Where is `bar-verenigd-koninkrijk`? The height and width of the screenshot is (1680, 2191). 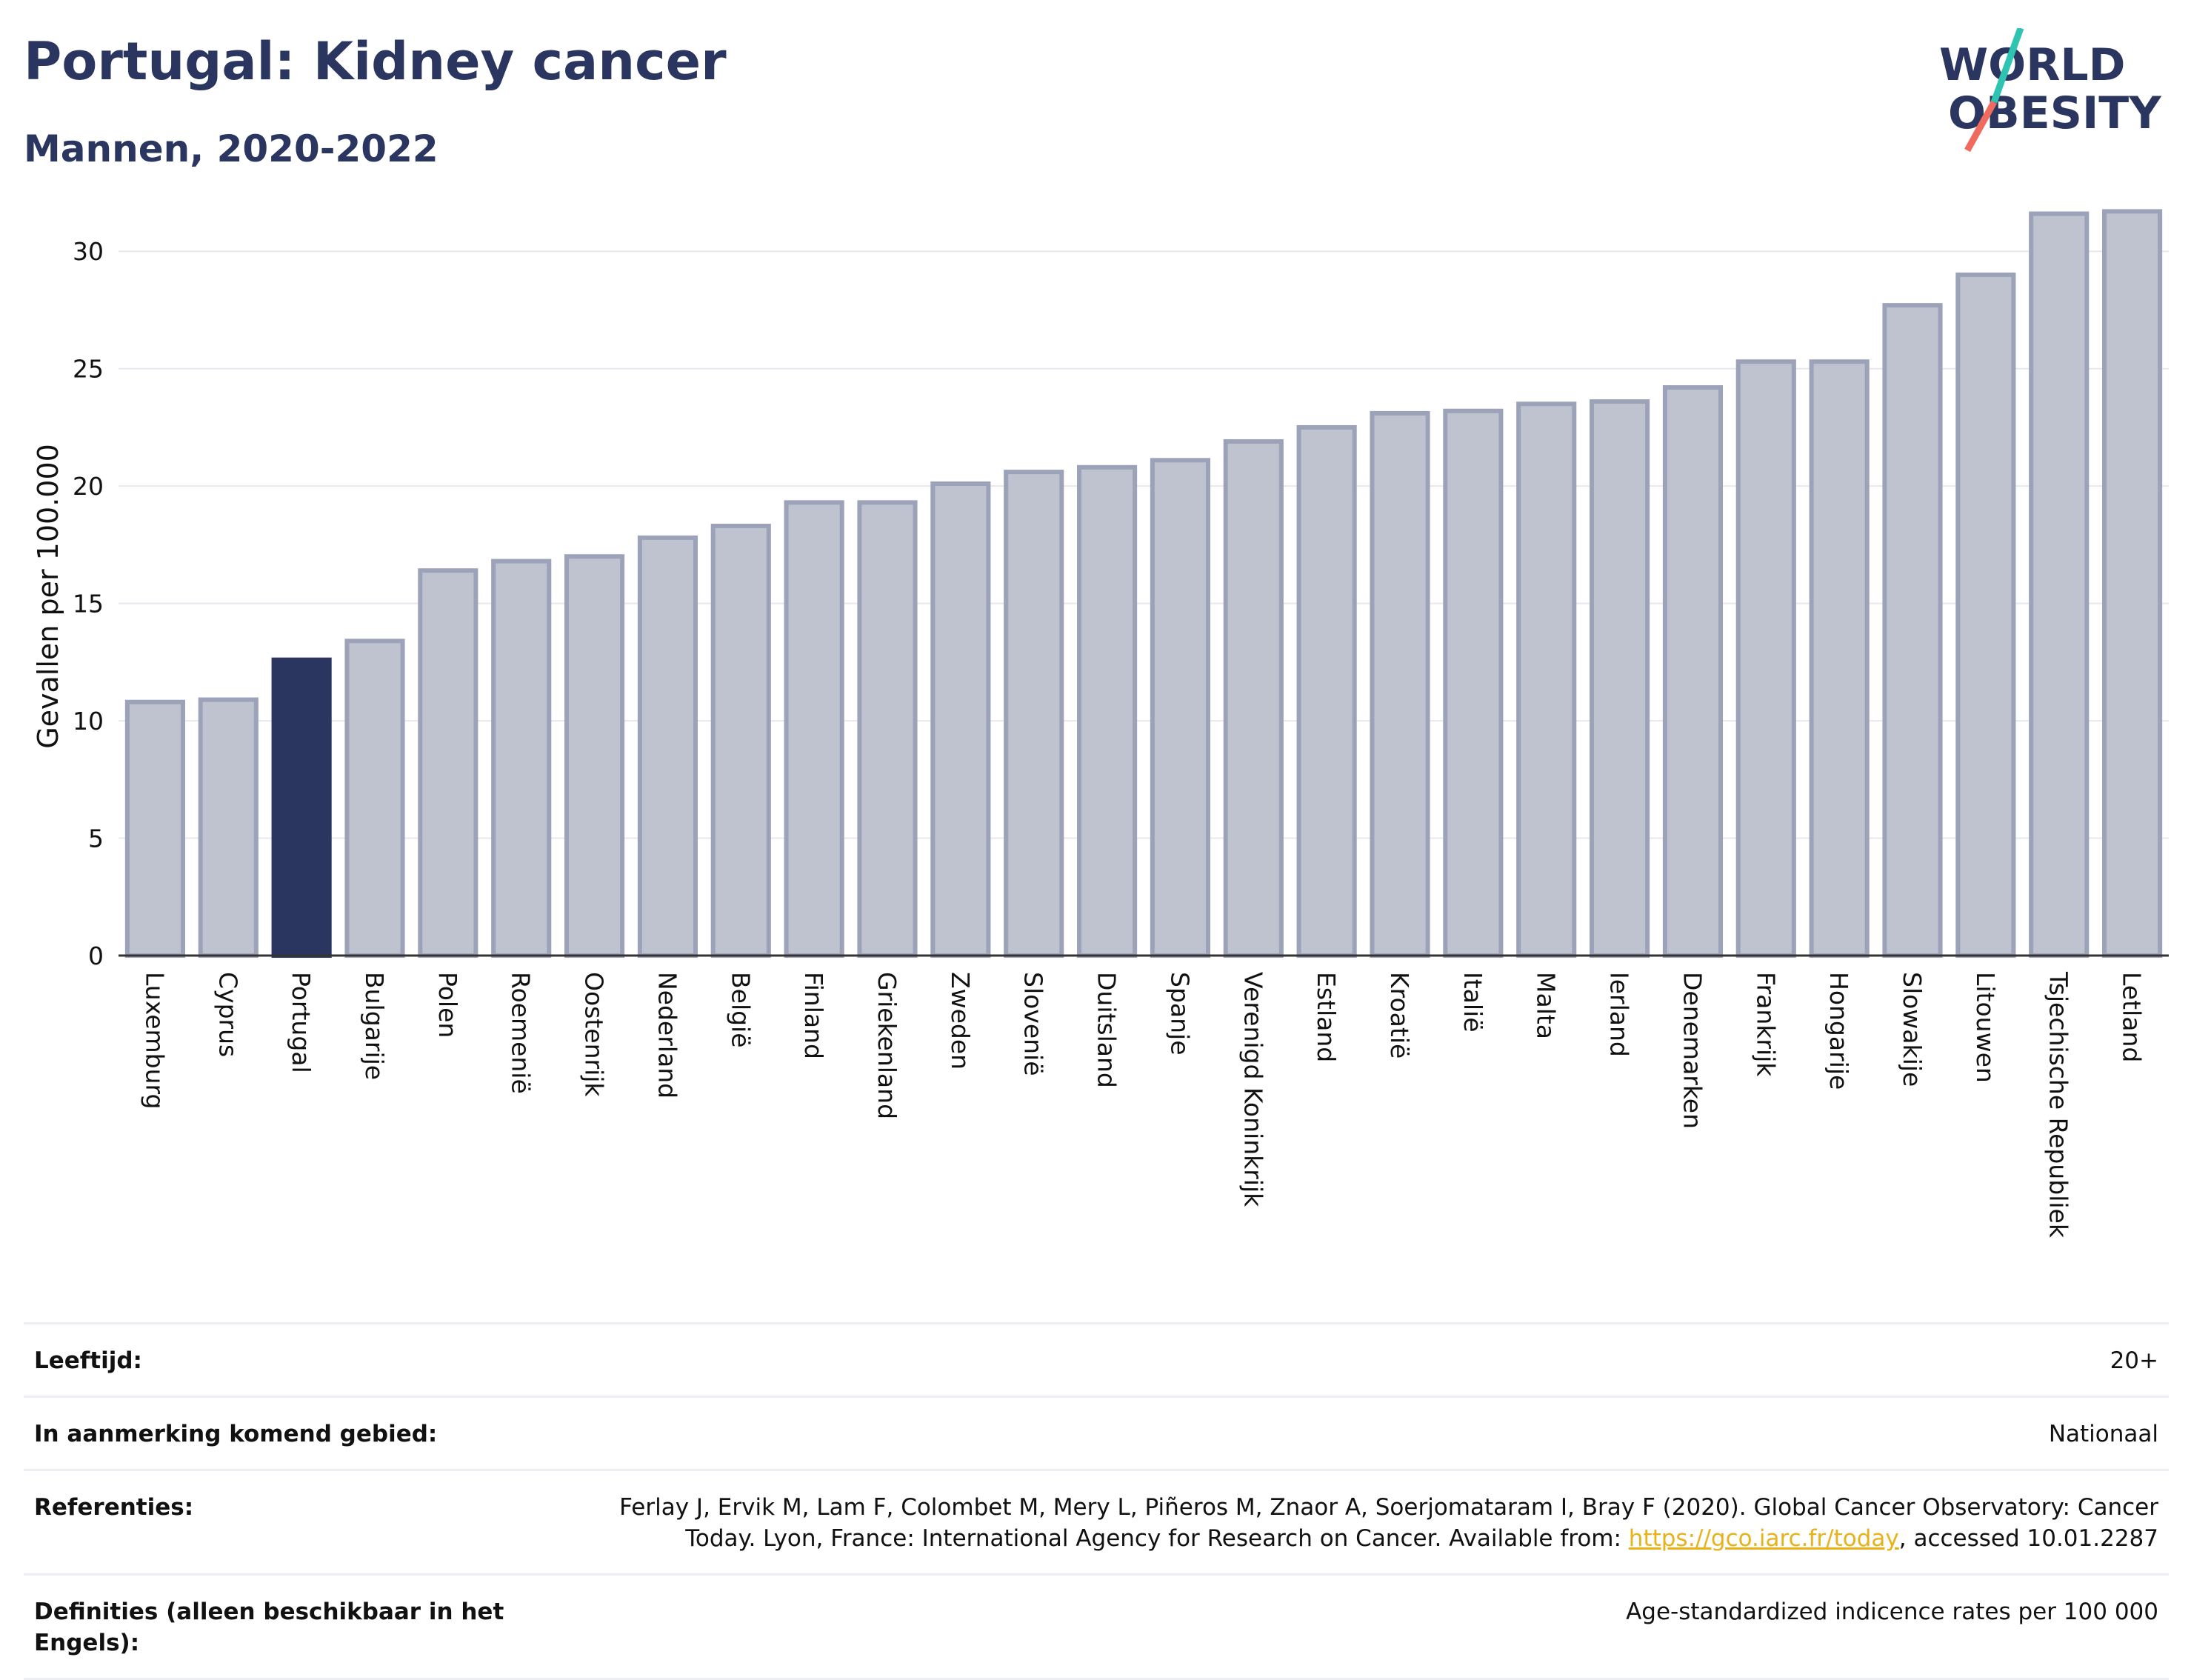 bar-verenigd-koninkrijk is located at coordinates (1254, 698).